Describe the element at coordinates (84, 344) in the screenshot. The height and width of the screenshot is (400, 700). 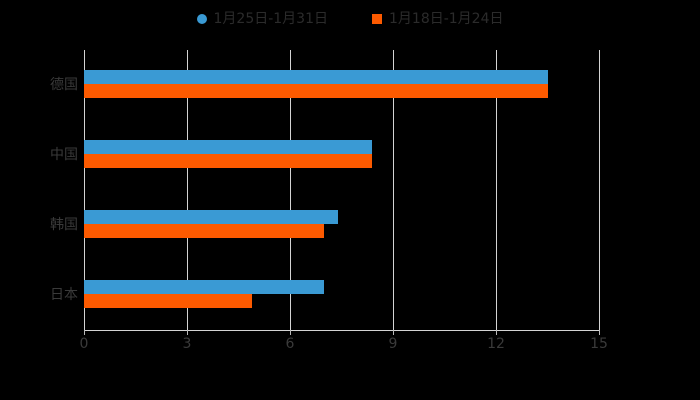
I see `x-tick-label-0: 0` at that location.